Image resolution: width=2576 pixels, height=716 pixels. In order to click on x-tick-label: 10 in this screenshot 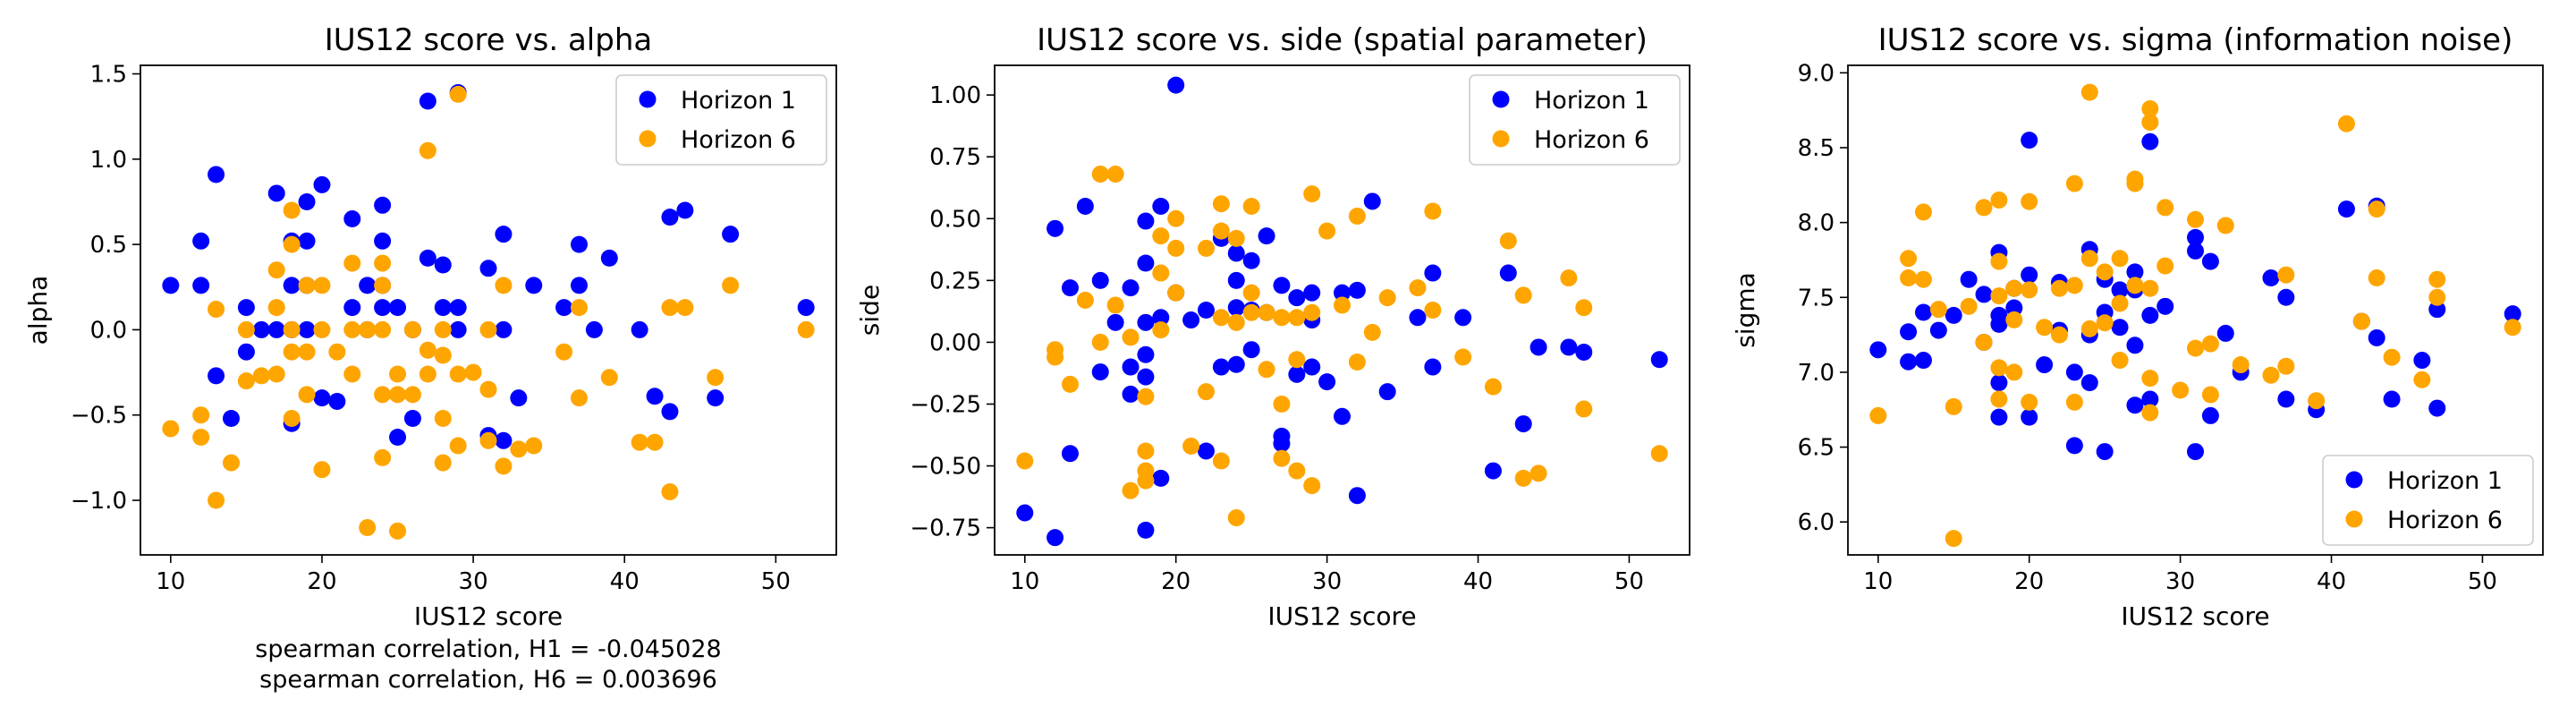, I will do `click(1878, 581)`.